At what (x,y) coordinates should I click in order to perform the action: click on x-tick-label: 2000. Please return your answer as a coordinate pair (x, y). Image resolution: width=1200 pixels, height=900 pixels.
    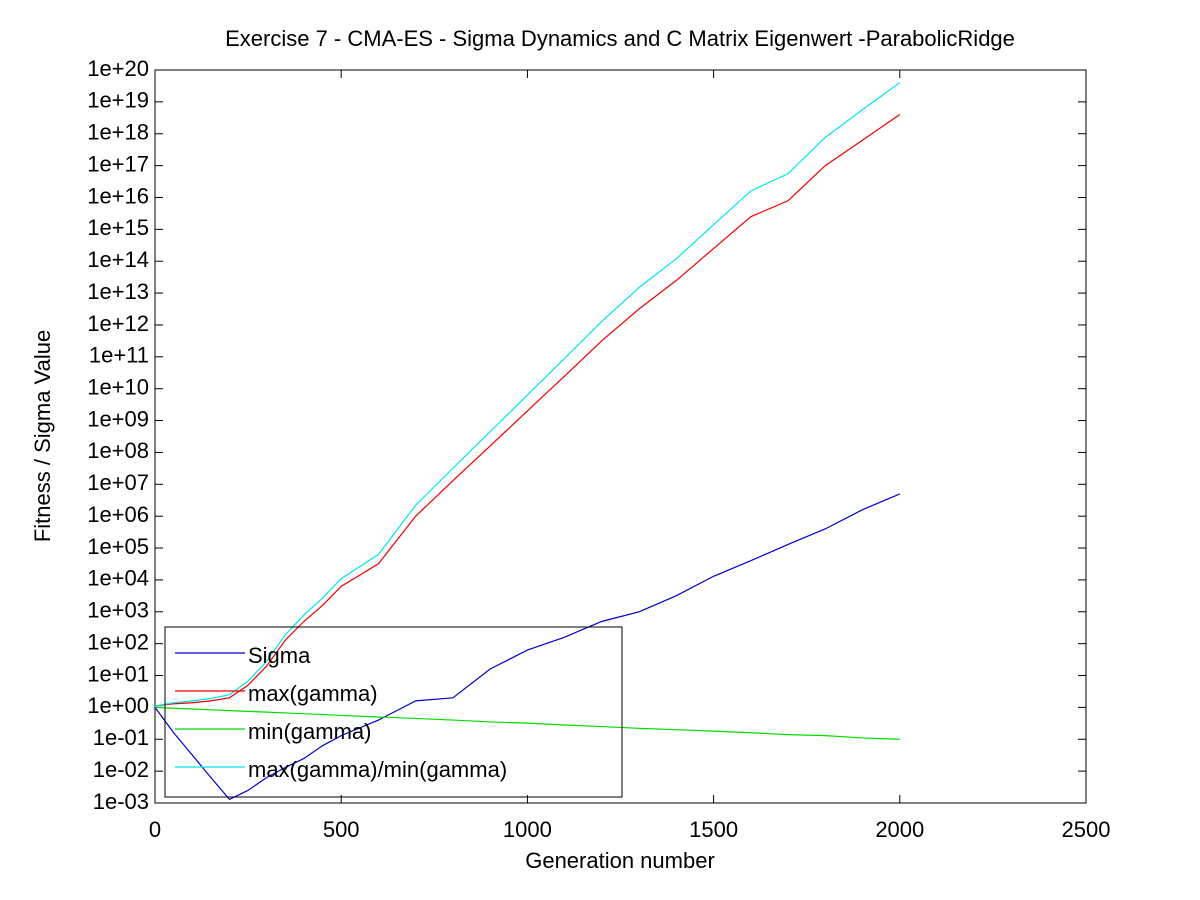
    Looking at the image, I should click on (899, 829).